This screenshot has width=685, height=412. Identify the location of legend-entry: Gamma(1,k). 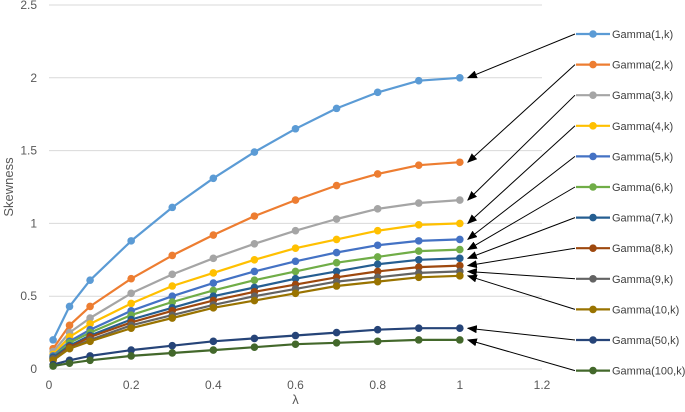
(624, 35).